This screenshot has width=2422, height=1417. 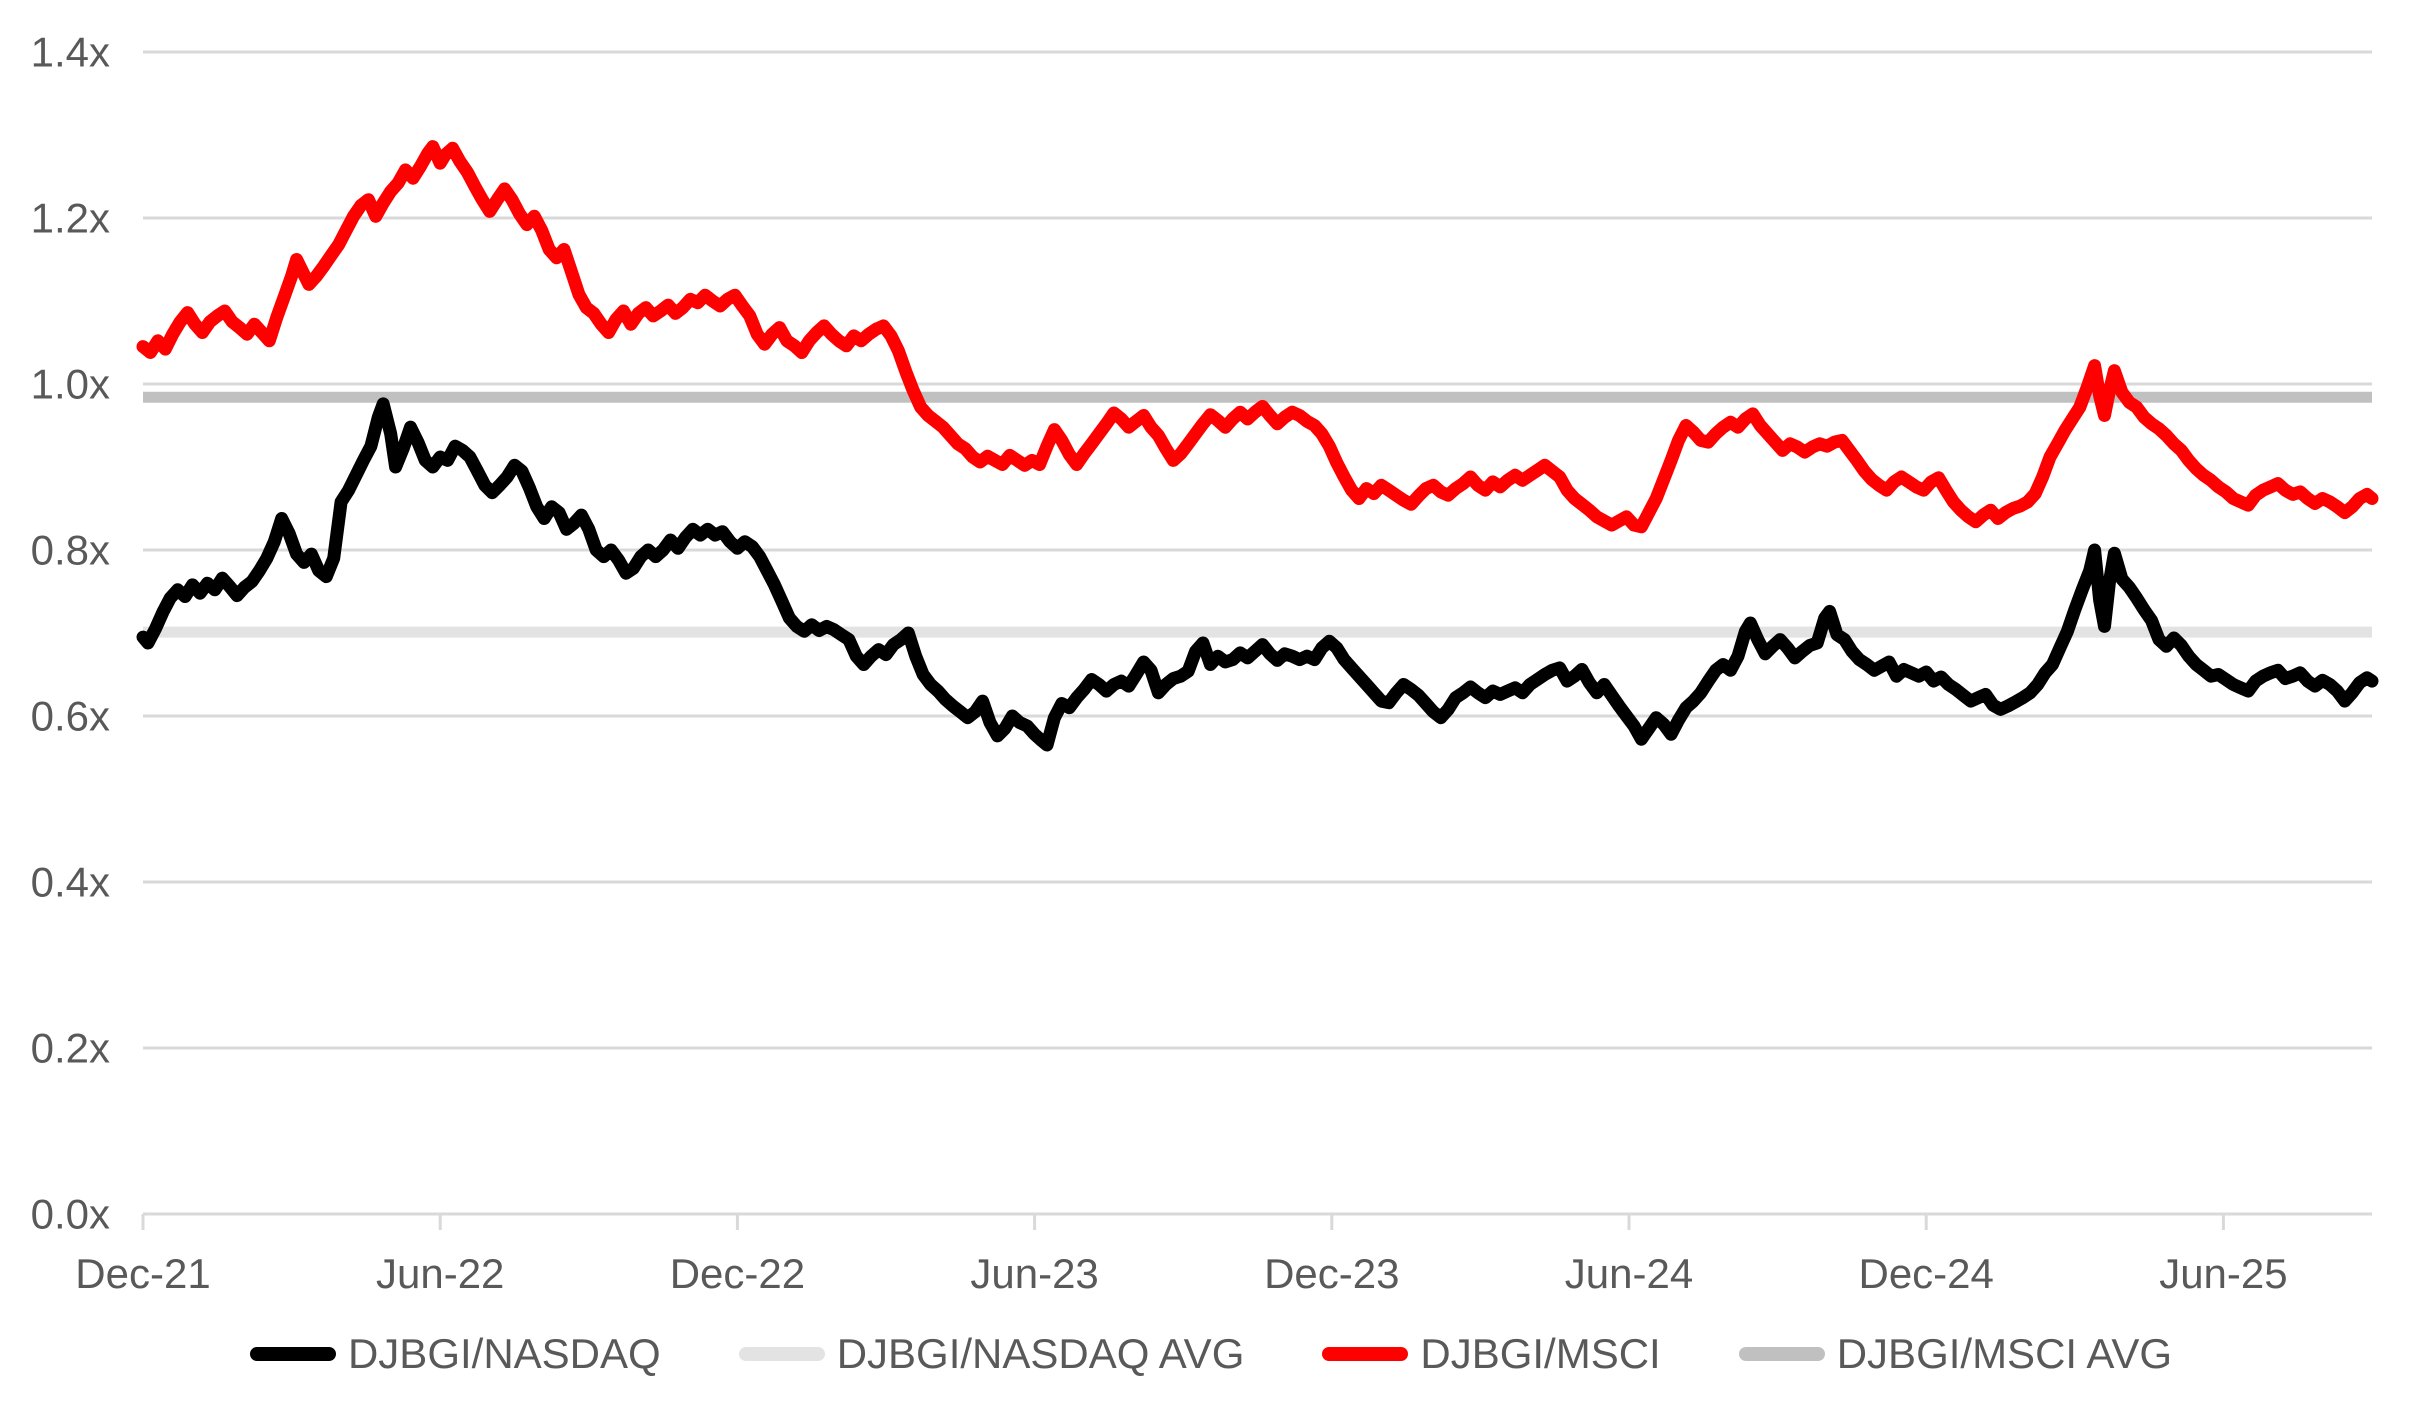 I want to click on x-tick-label: Dec-23, so click(x=1331, y=1273).